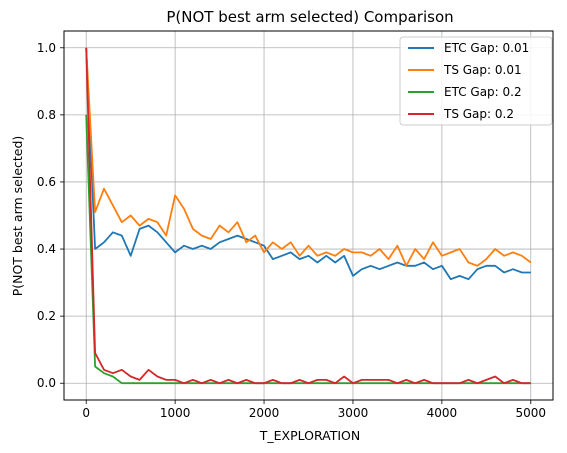 The image size is (567, 453). I want to click on y-tick-label: 0.4, so click(46, 249).